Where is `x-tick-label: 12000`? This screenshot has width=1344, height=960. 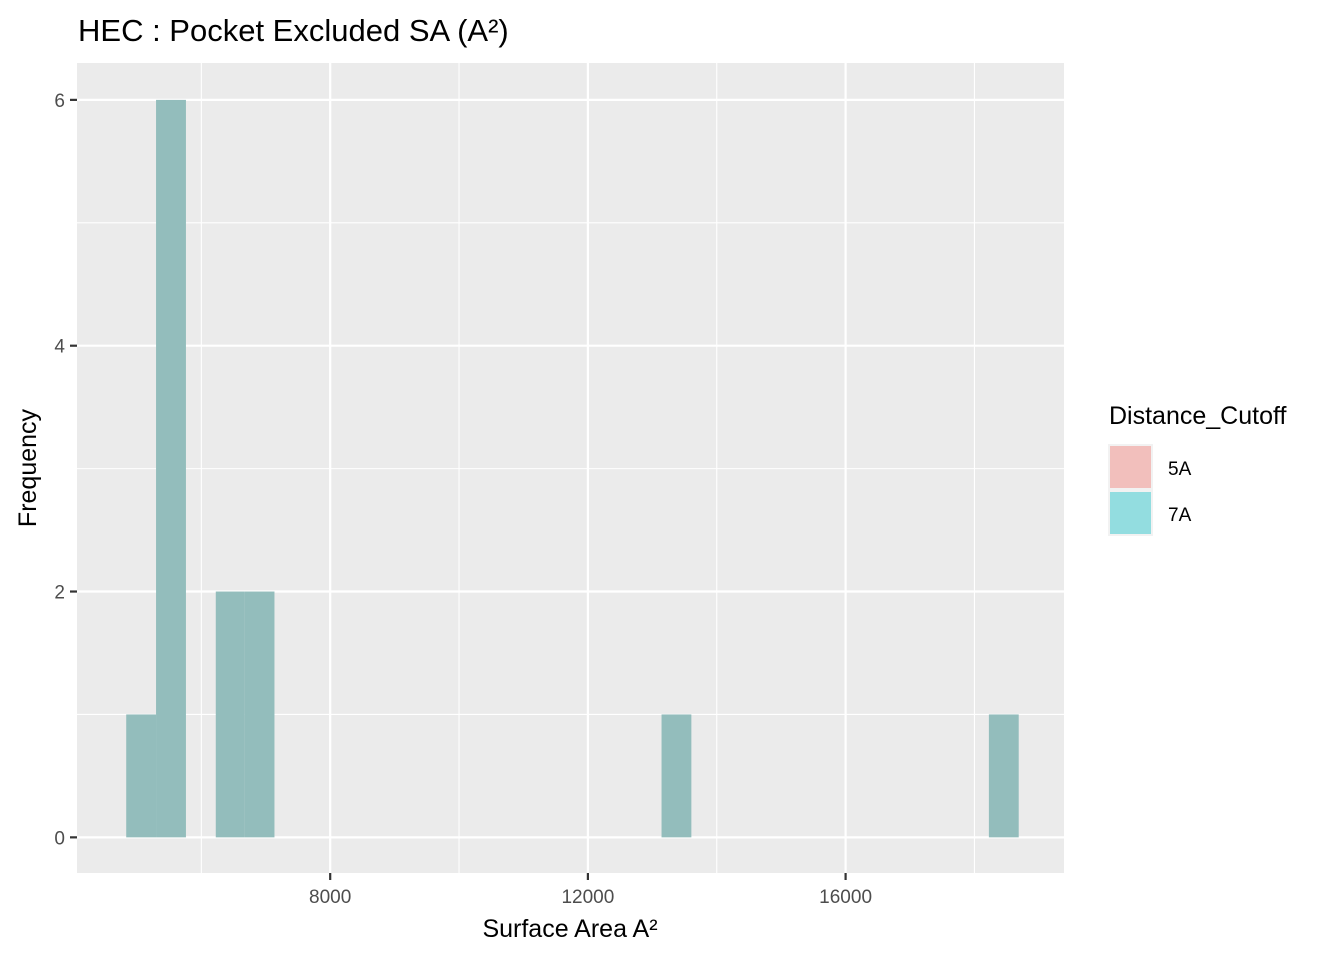 x-tick-label: 12000 is located at coordinates (587, 897).